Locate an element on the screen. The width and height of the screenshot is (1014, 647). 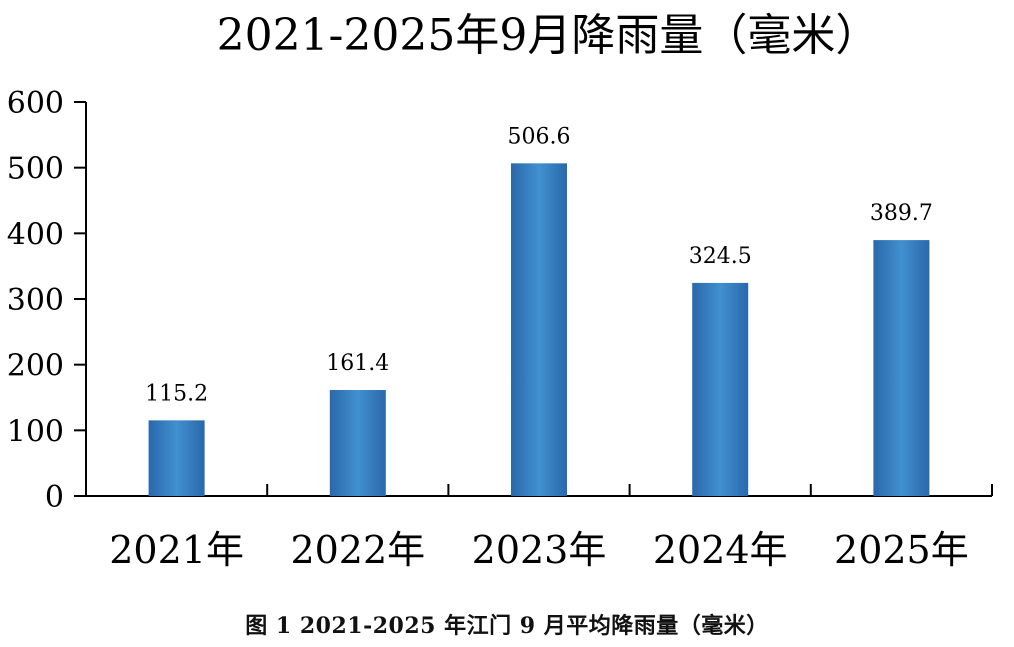
y-tick-label: 200 is located at coordinates (35, 366).